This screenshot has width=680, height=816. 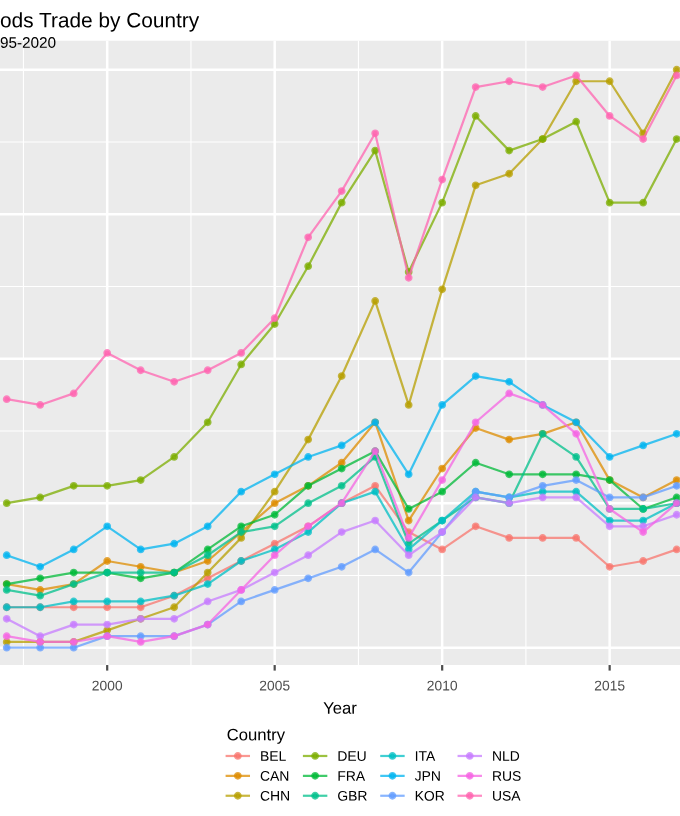 What do you see at coordinates (100, 22) in the screenshot?
I see `chart-title: ods Trade by Country` at bounding box center [100, 22].